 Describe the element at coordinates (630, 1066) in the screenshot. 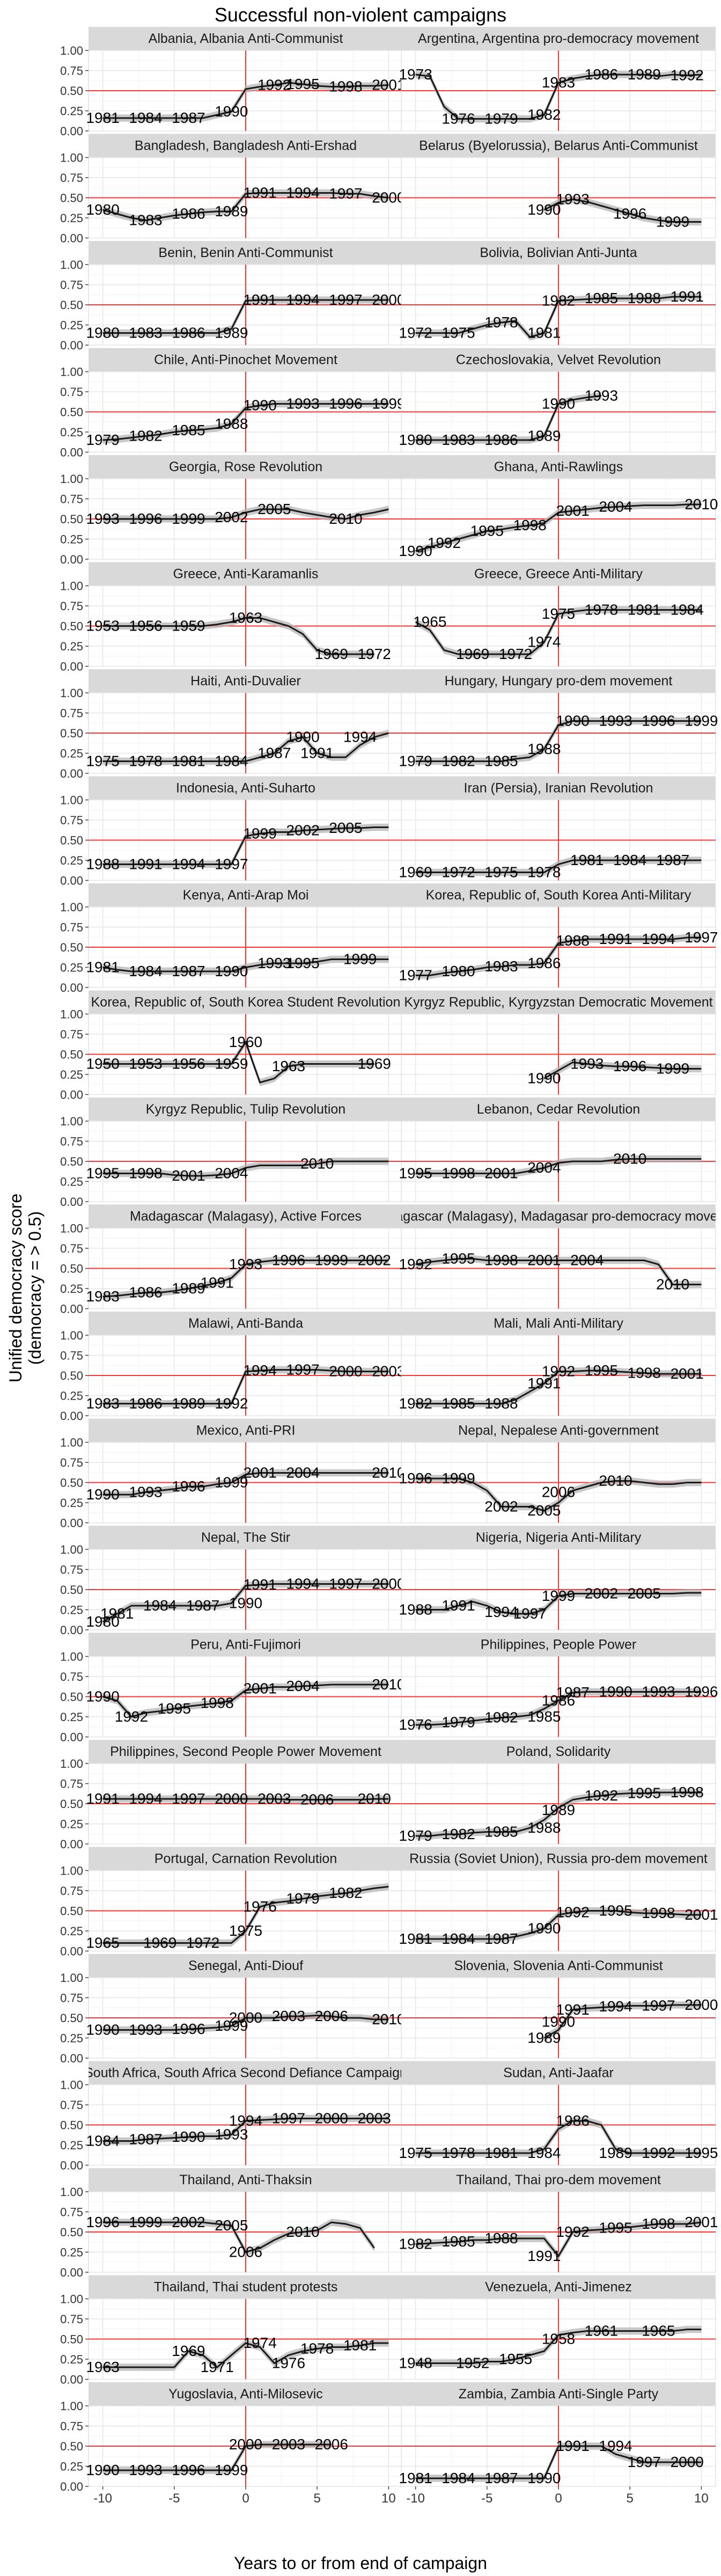

I see `year-label: 1996` at that location.